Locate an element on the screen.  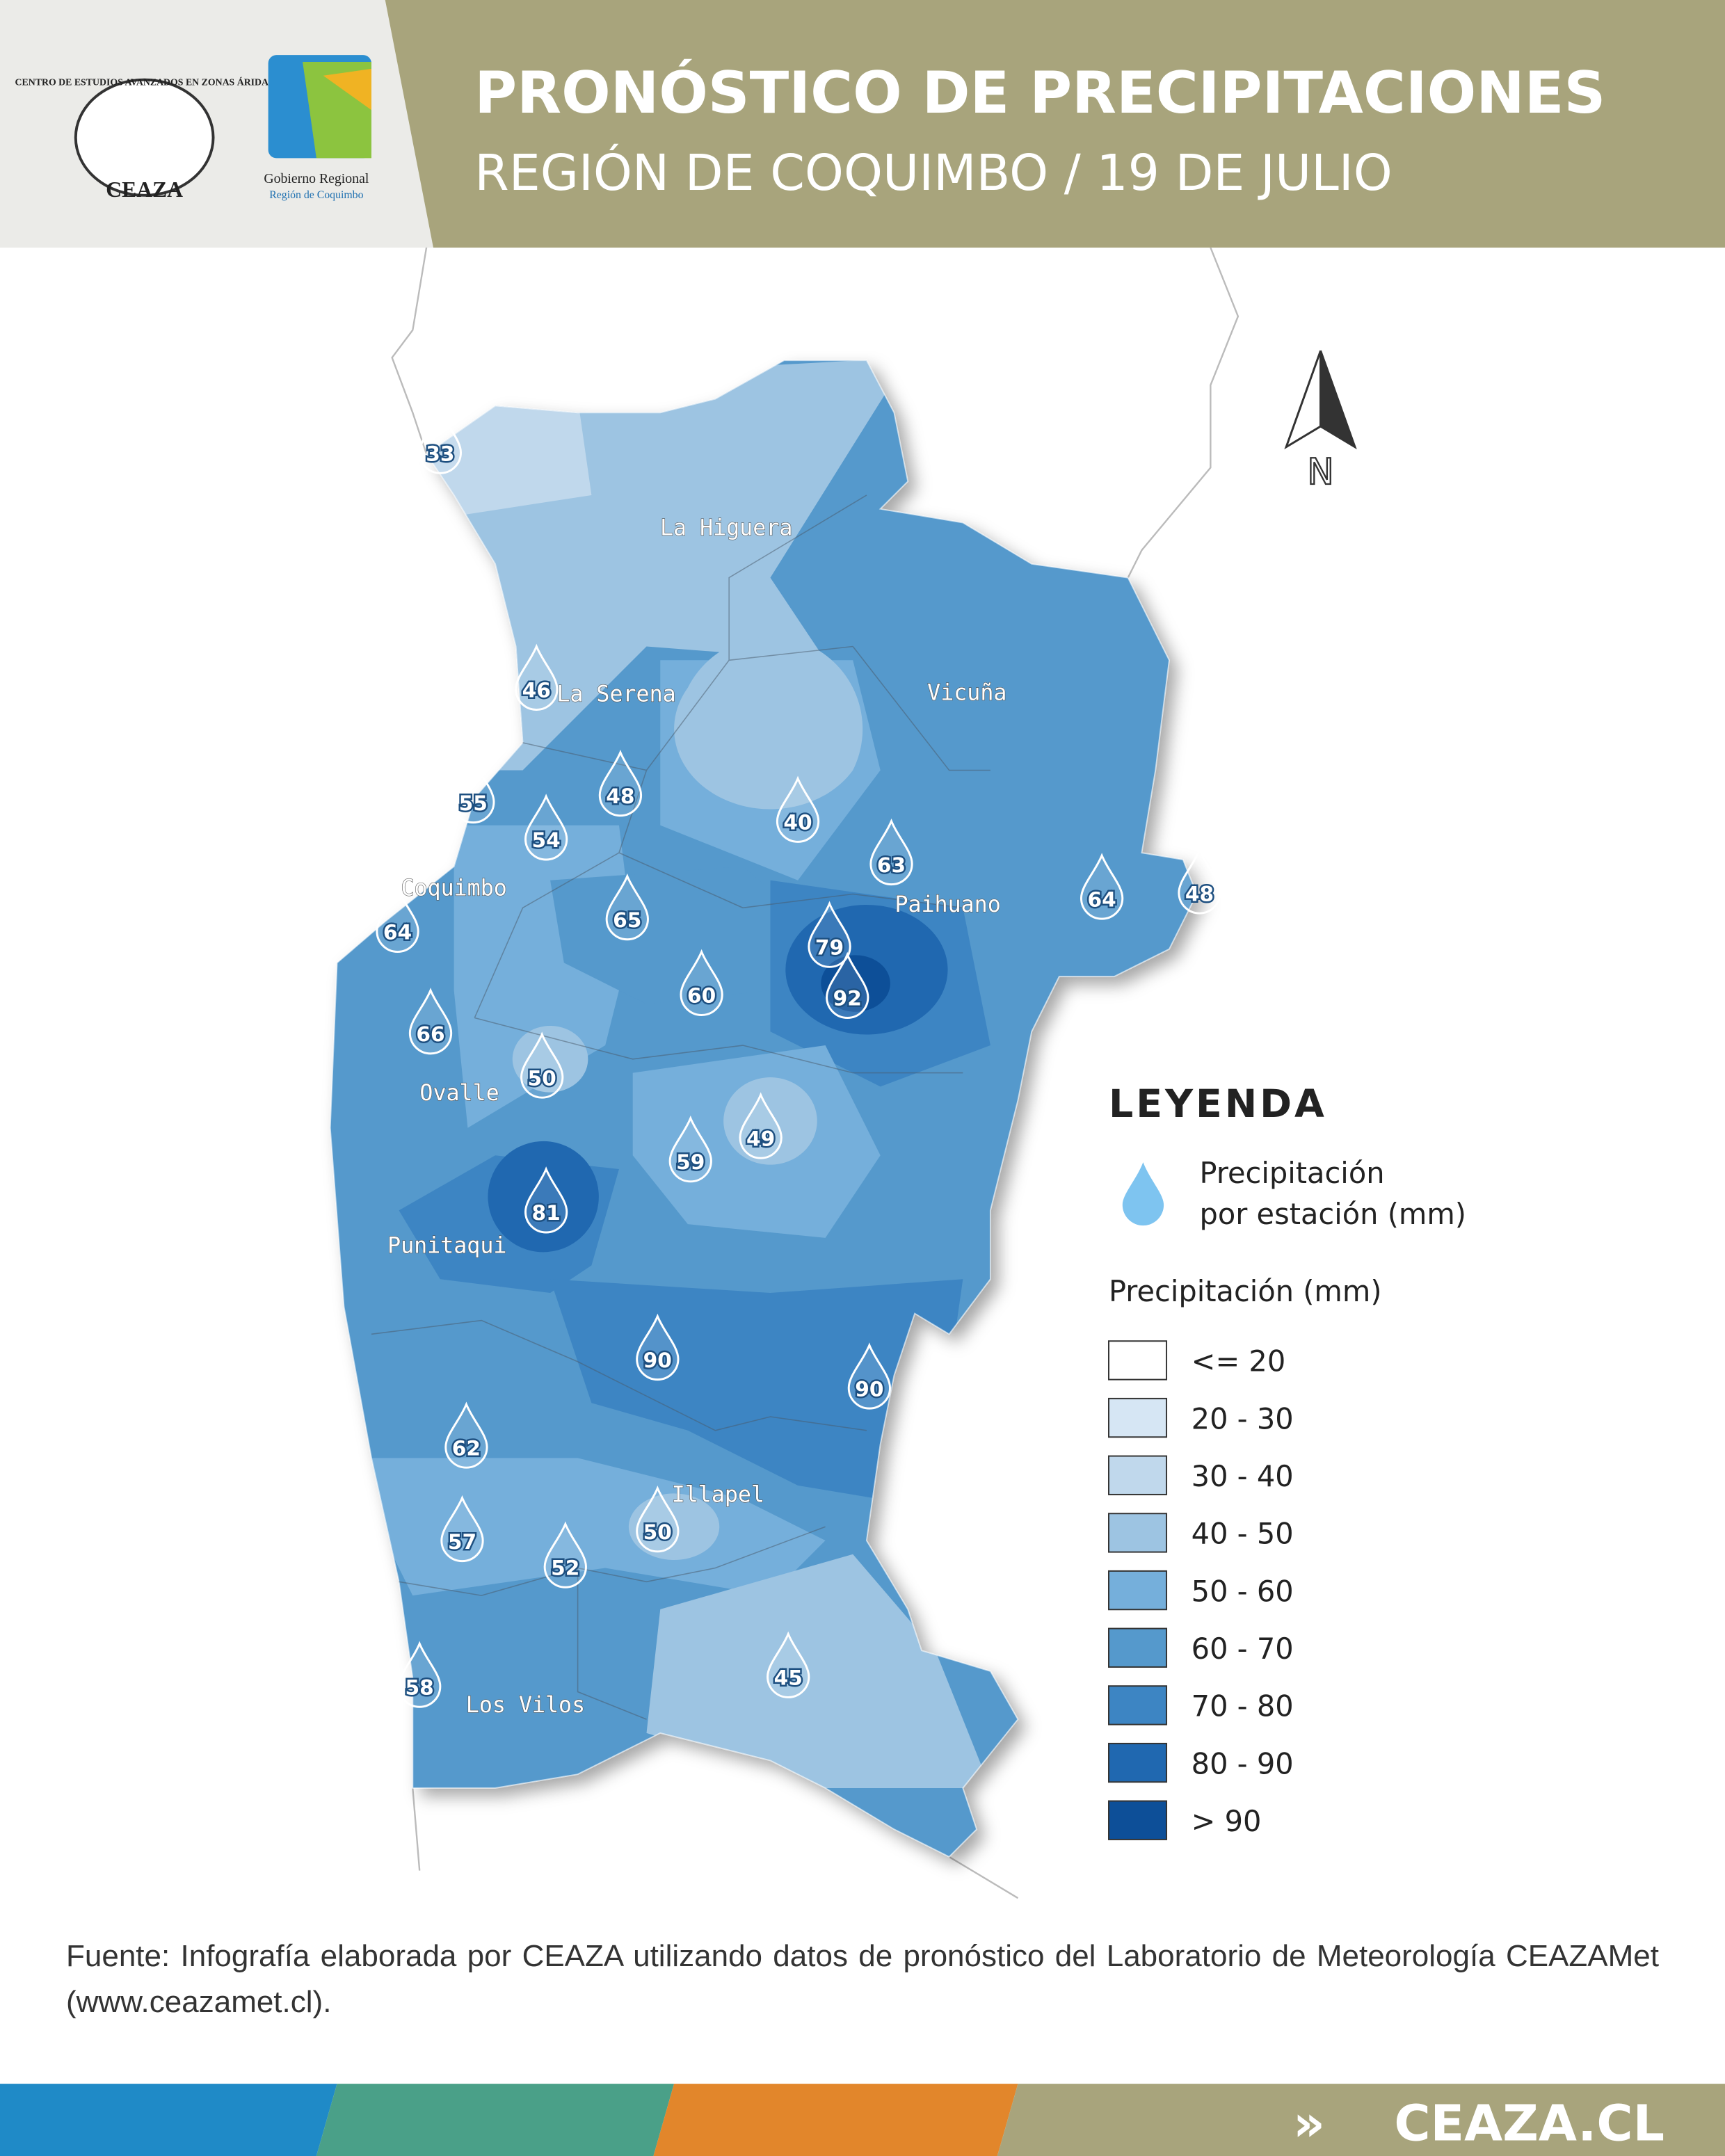
place-label: Paihuano is located at coordinates (947, 905).